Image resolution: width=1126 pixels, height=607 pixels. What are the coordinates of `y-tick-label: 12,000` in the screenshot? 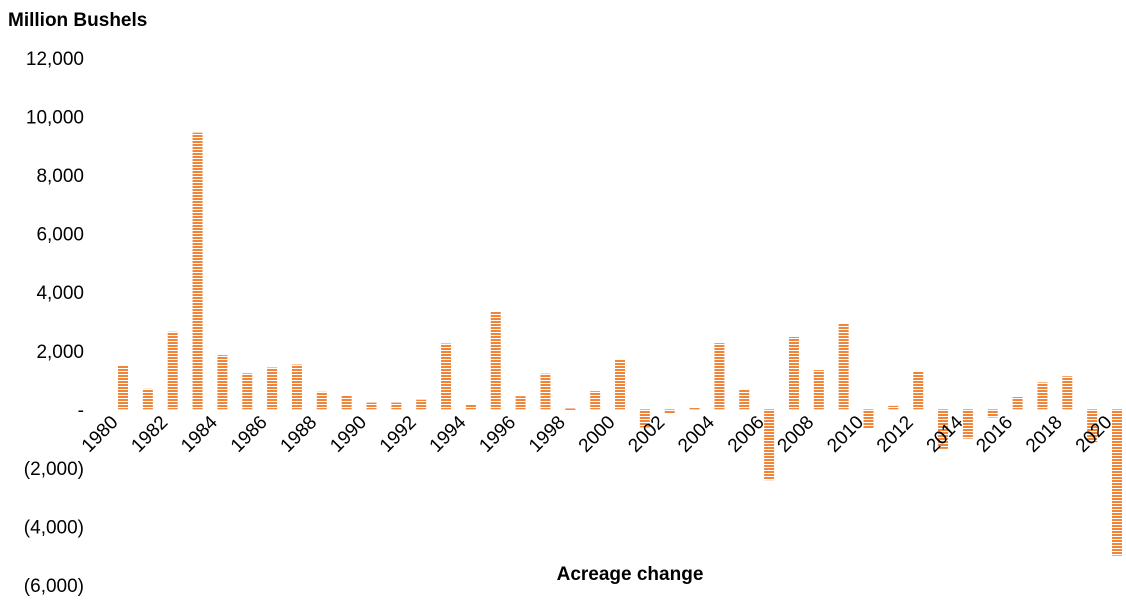 It's located at (55, 59).